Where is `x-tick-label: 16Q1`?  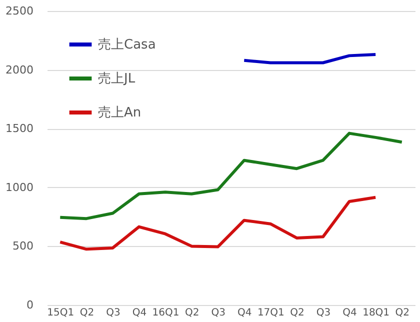
x-tick-label: 16Q1 is located at coordinates (166, 313).